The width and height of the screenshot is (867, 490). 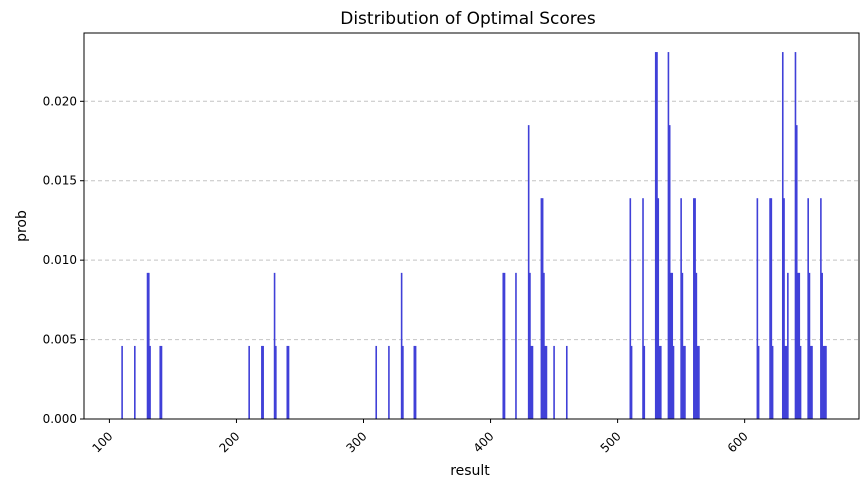 What do you see at coordinates (484, 442) in the screenshot?
I see `x-tick-label: 400` at bounding box center [484, 442].